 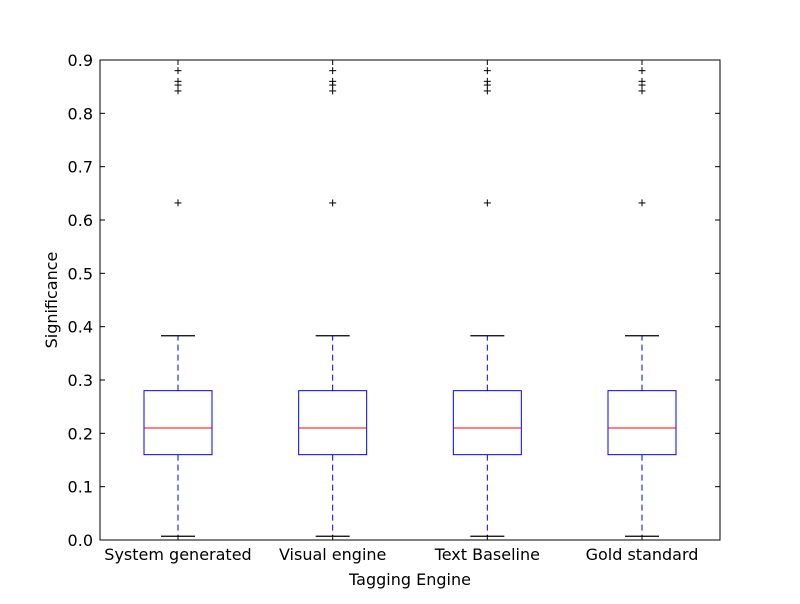 What do you see at coordinates (80, 113) in the screenshot?
I see `y-tick-label: 0.8` at bounding box center [80, 113].